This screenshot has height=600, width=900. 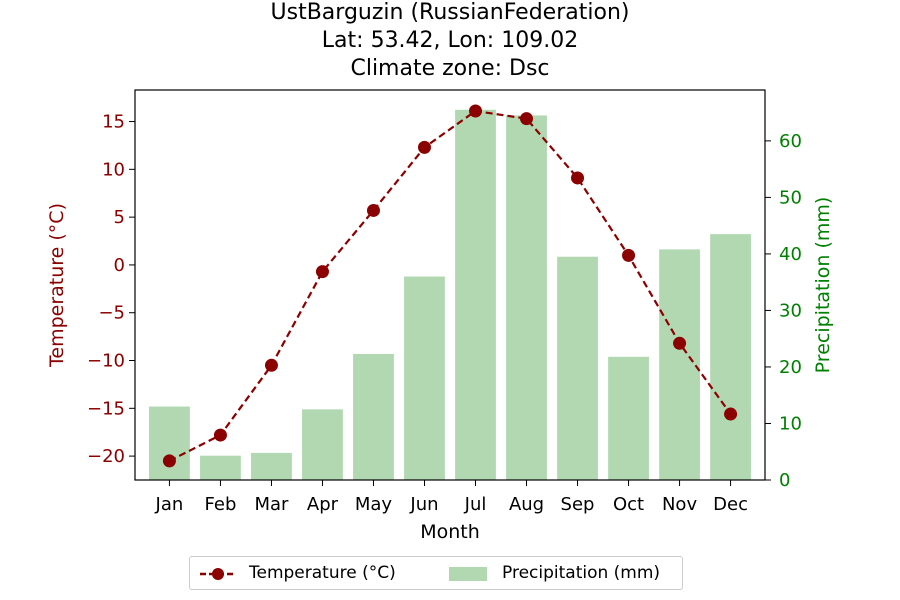 What do you see at coordinates (106, 361) in the screenshot?
I see `left-tick-label: −10` at bounding box center [106, 361].